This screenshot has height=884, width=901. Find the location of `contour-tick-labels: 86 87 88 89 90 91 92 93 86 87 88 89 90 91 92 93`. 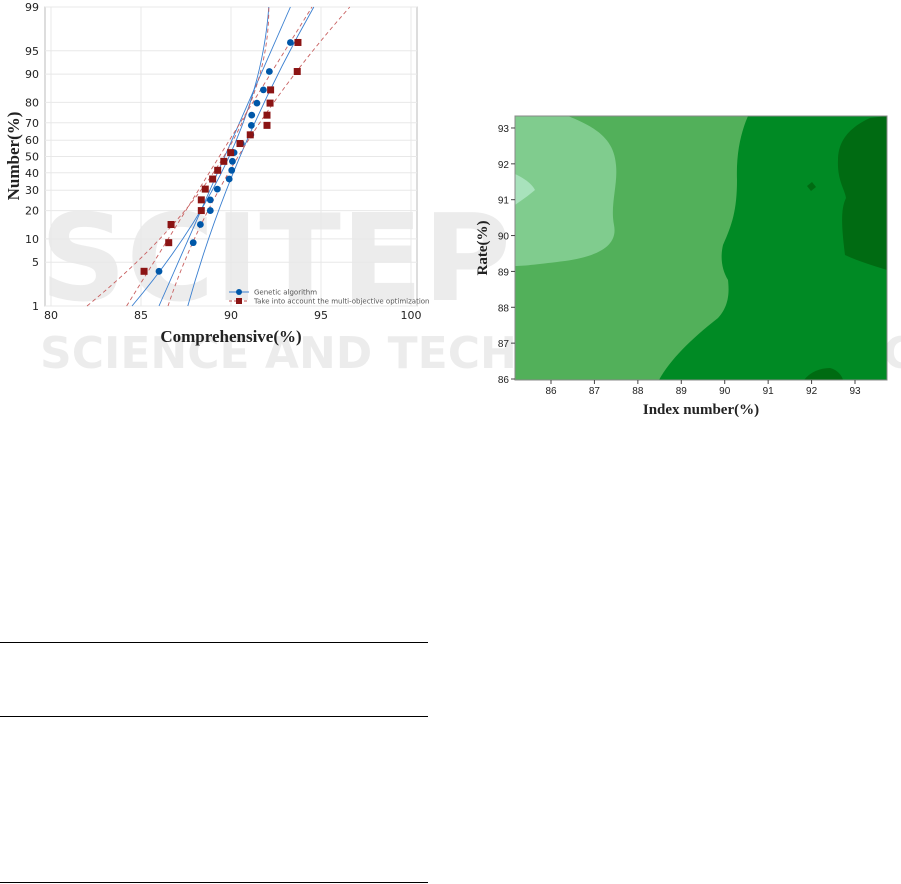

contour-tick-labels: 86 87 88 89 90 91 92 93 86 87 88 89 90 91 92 93 is located at coordinates (679, 260).